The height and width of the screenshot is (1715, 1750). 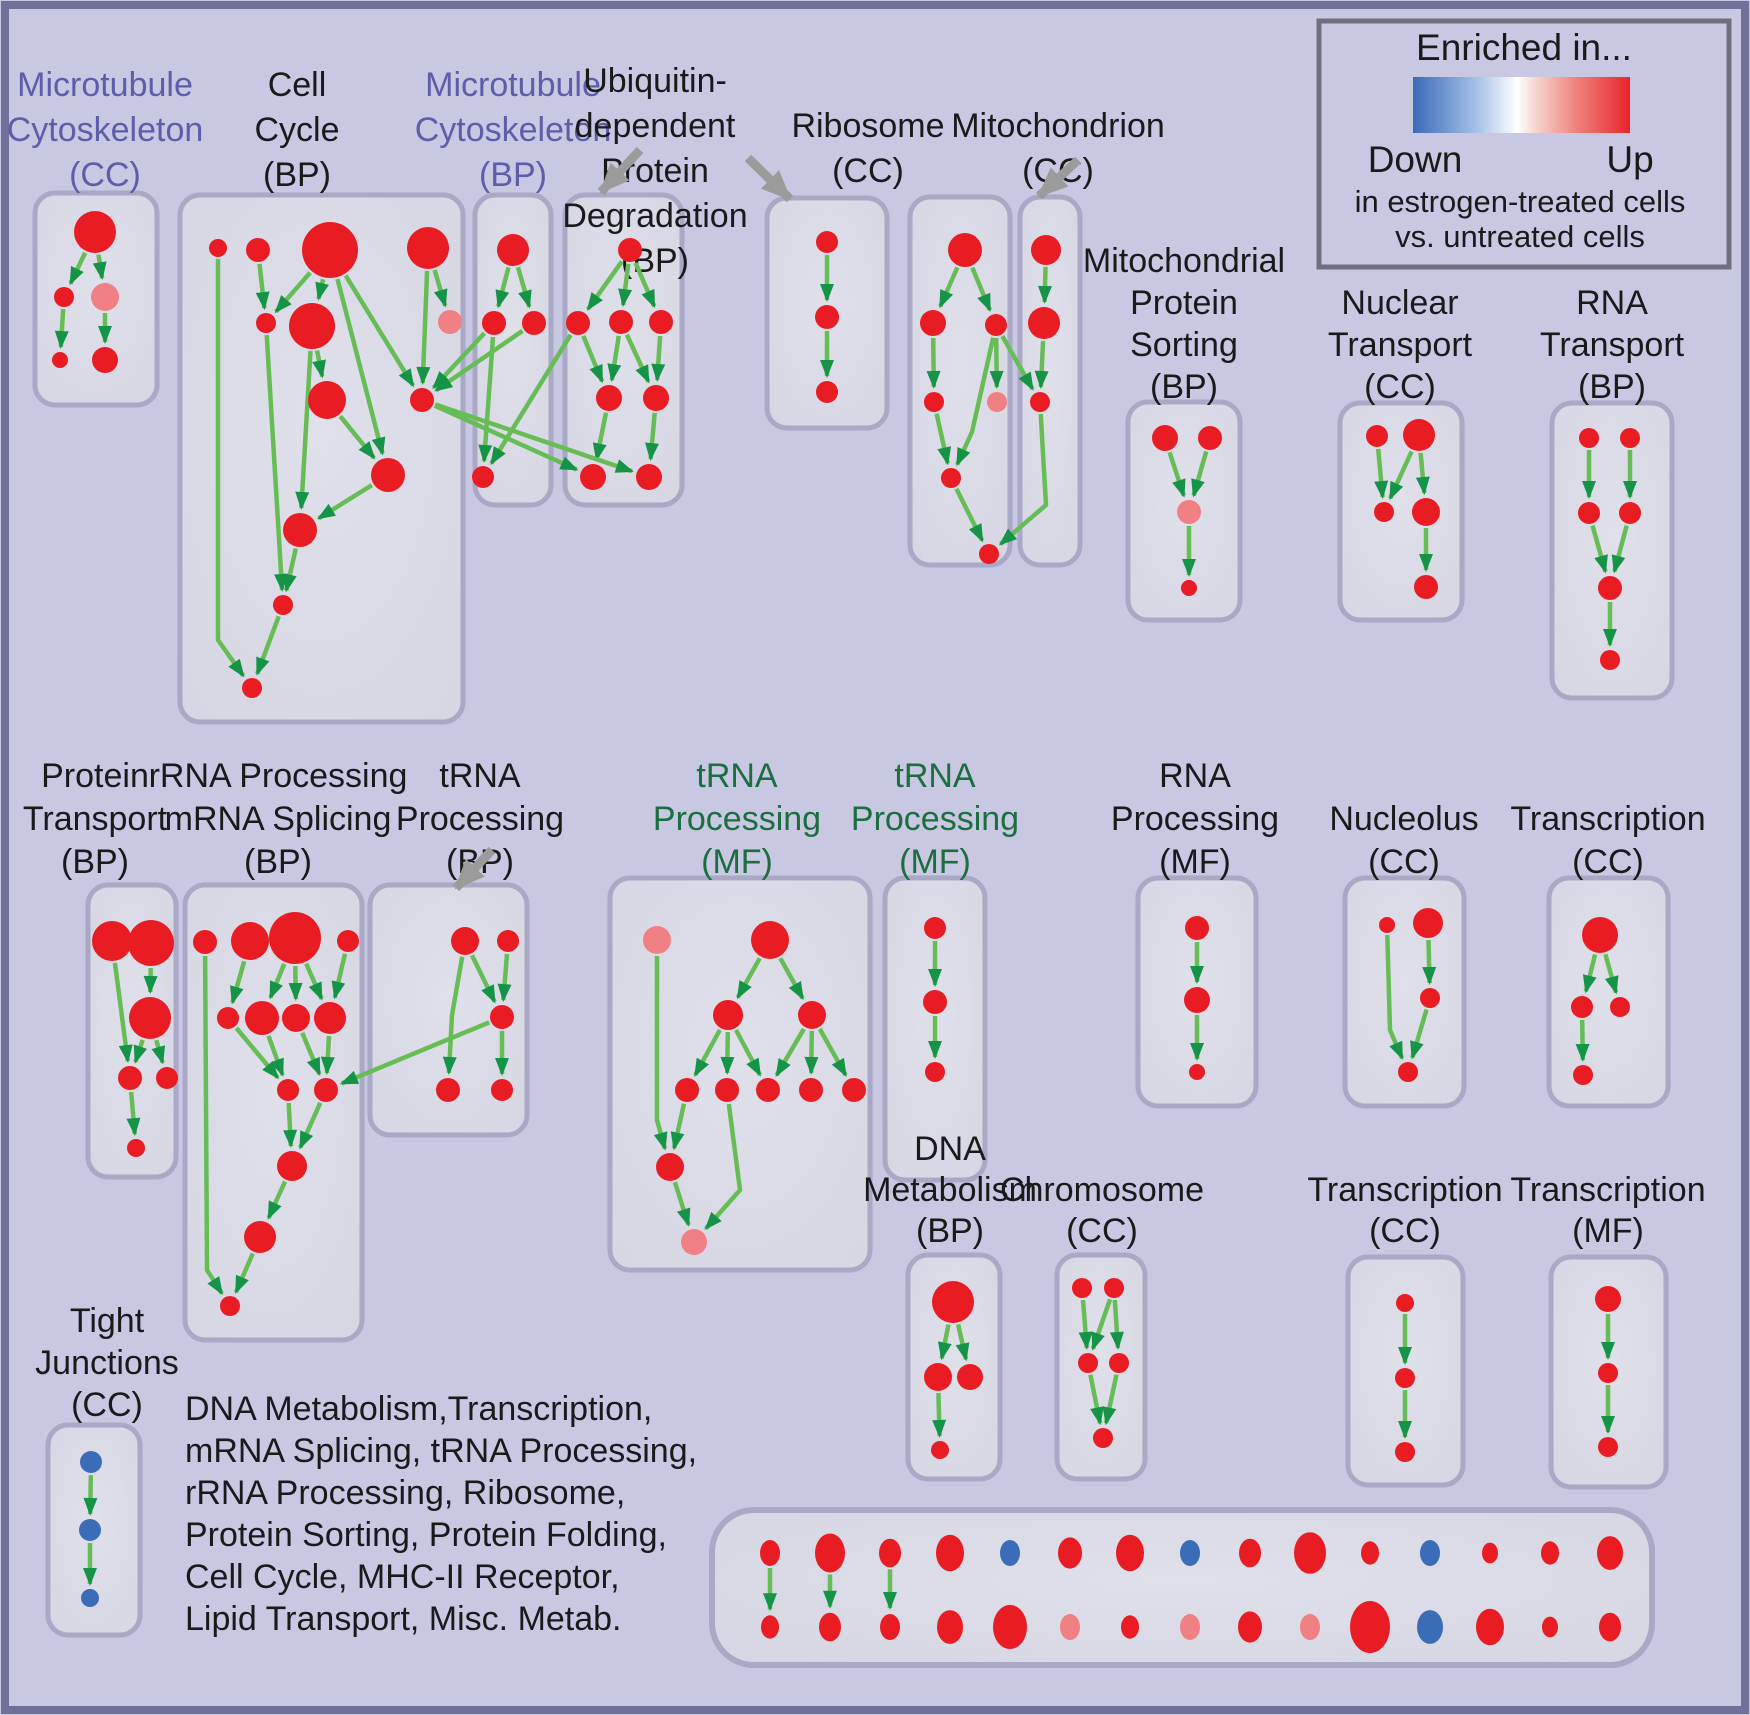 I want to click on nuclear-transport-cc-label-line-1: Transport, so click(x=1400, y=345).